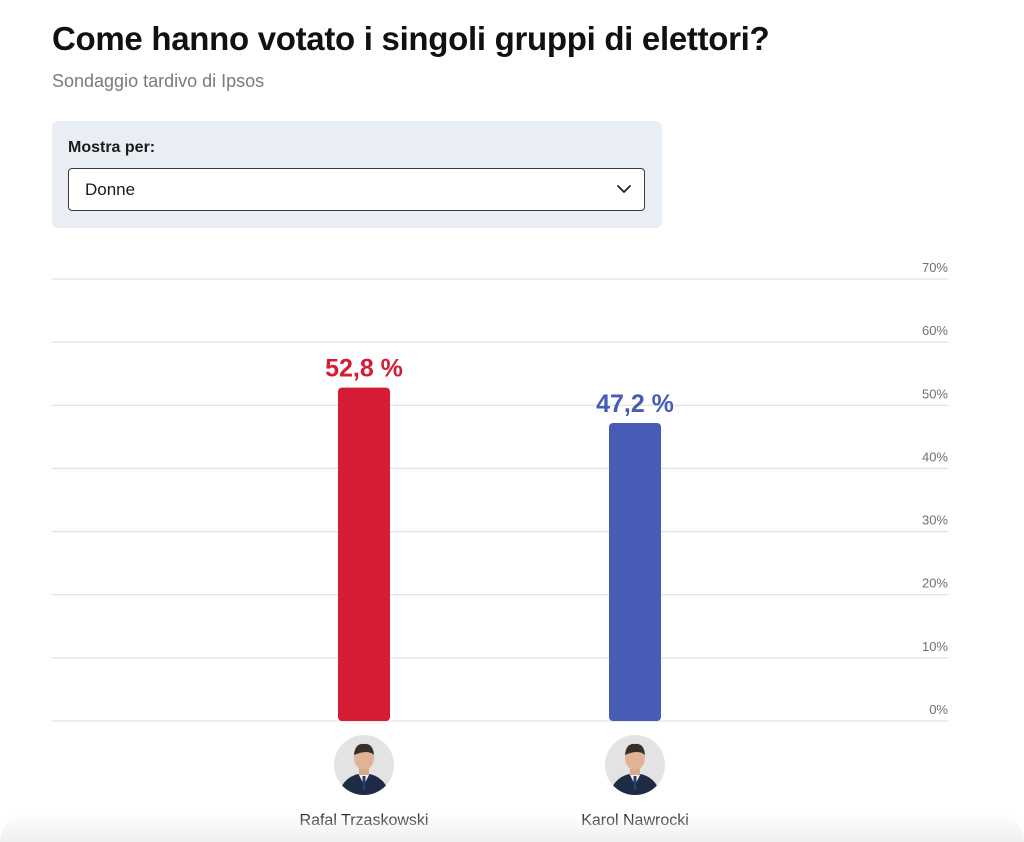  Describe the element at coordinates (158, 81) in the screenshot. I see `page-subtitle: Sondaggio tardivo di Ipsos` at that location.